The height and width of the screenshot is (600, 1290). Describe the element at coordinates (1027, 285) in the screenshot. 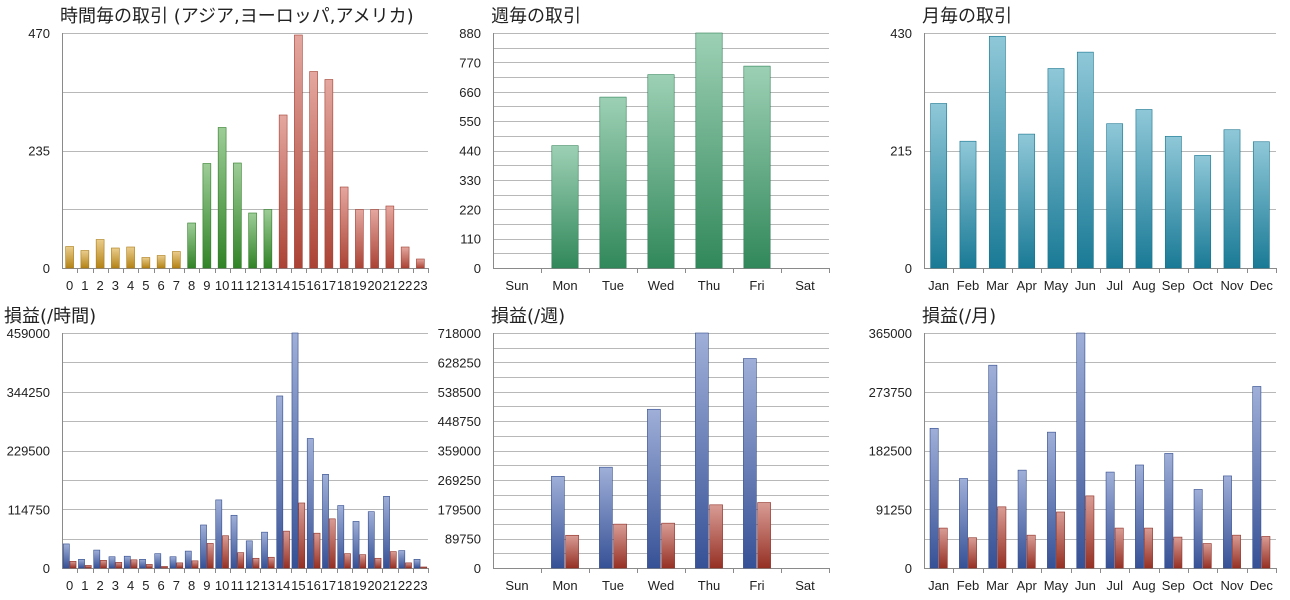

I see `x-tick-label: Apr` at that location.